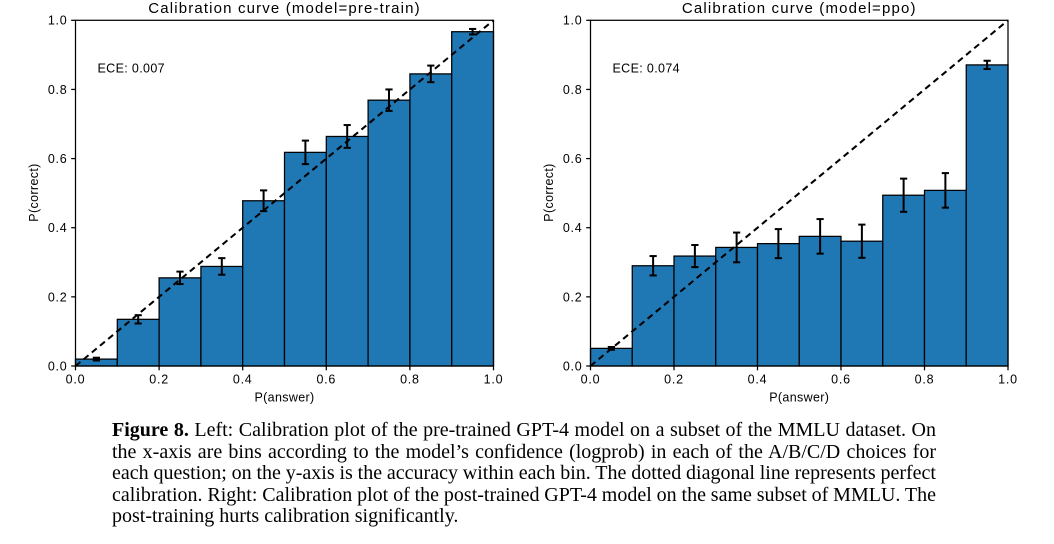 This screenshot has height=544, width=1054. What do you see at coordinates (284, 8) in the screenshot?
I see `svg-text:Calibration curve (model=pre-t: Calibration curve (model=pre-train)` at bounding box center [284, 8].